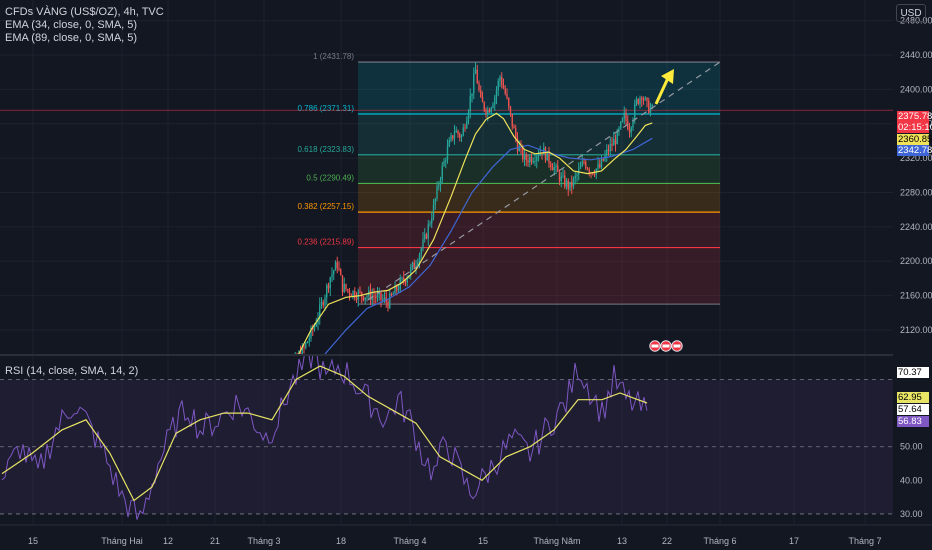 Image resolution: width=932 pixels, height=550 pixels. I want to click on rsi-tick-label: 30.00, so click(911, 514).